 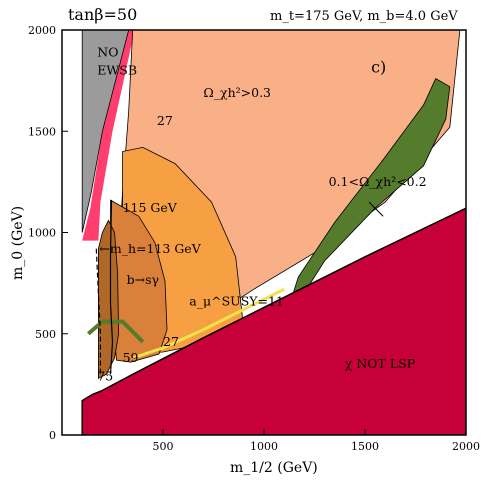 I want to click on y-axis-ticks: 0 500 1000 1500 2000, so click(x=48, y=233).